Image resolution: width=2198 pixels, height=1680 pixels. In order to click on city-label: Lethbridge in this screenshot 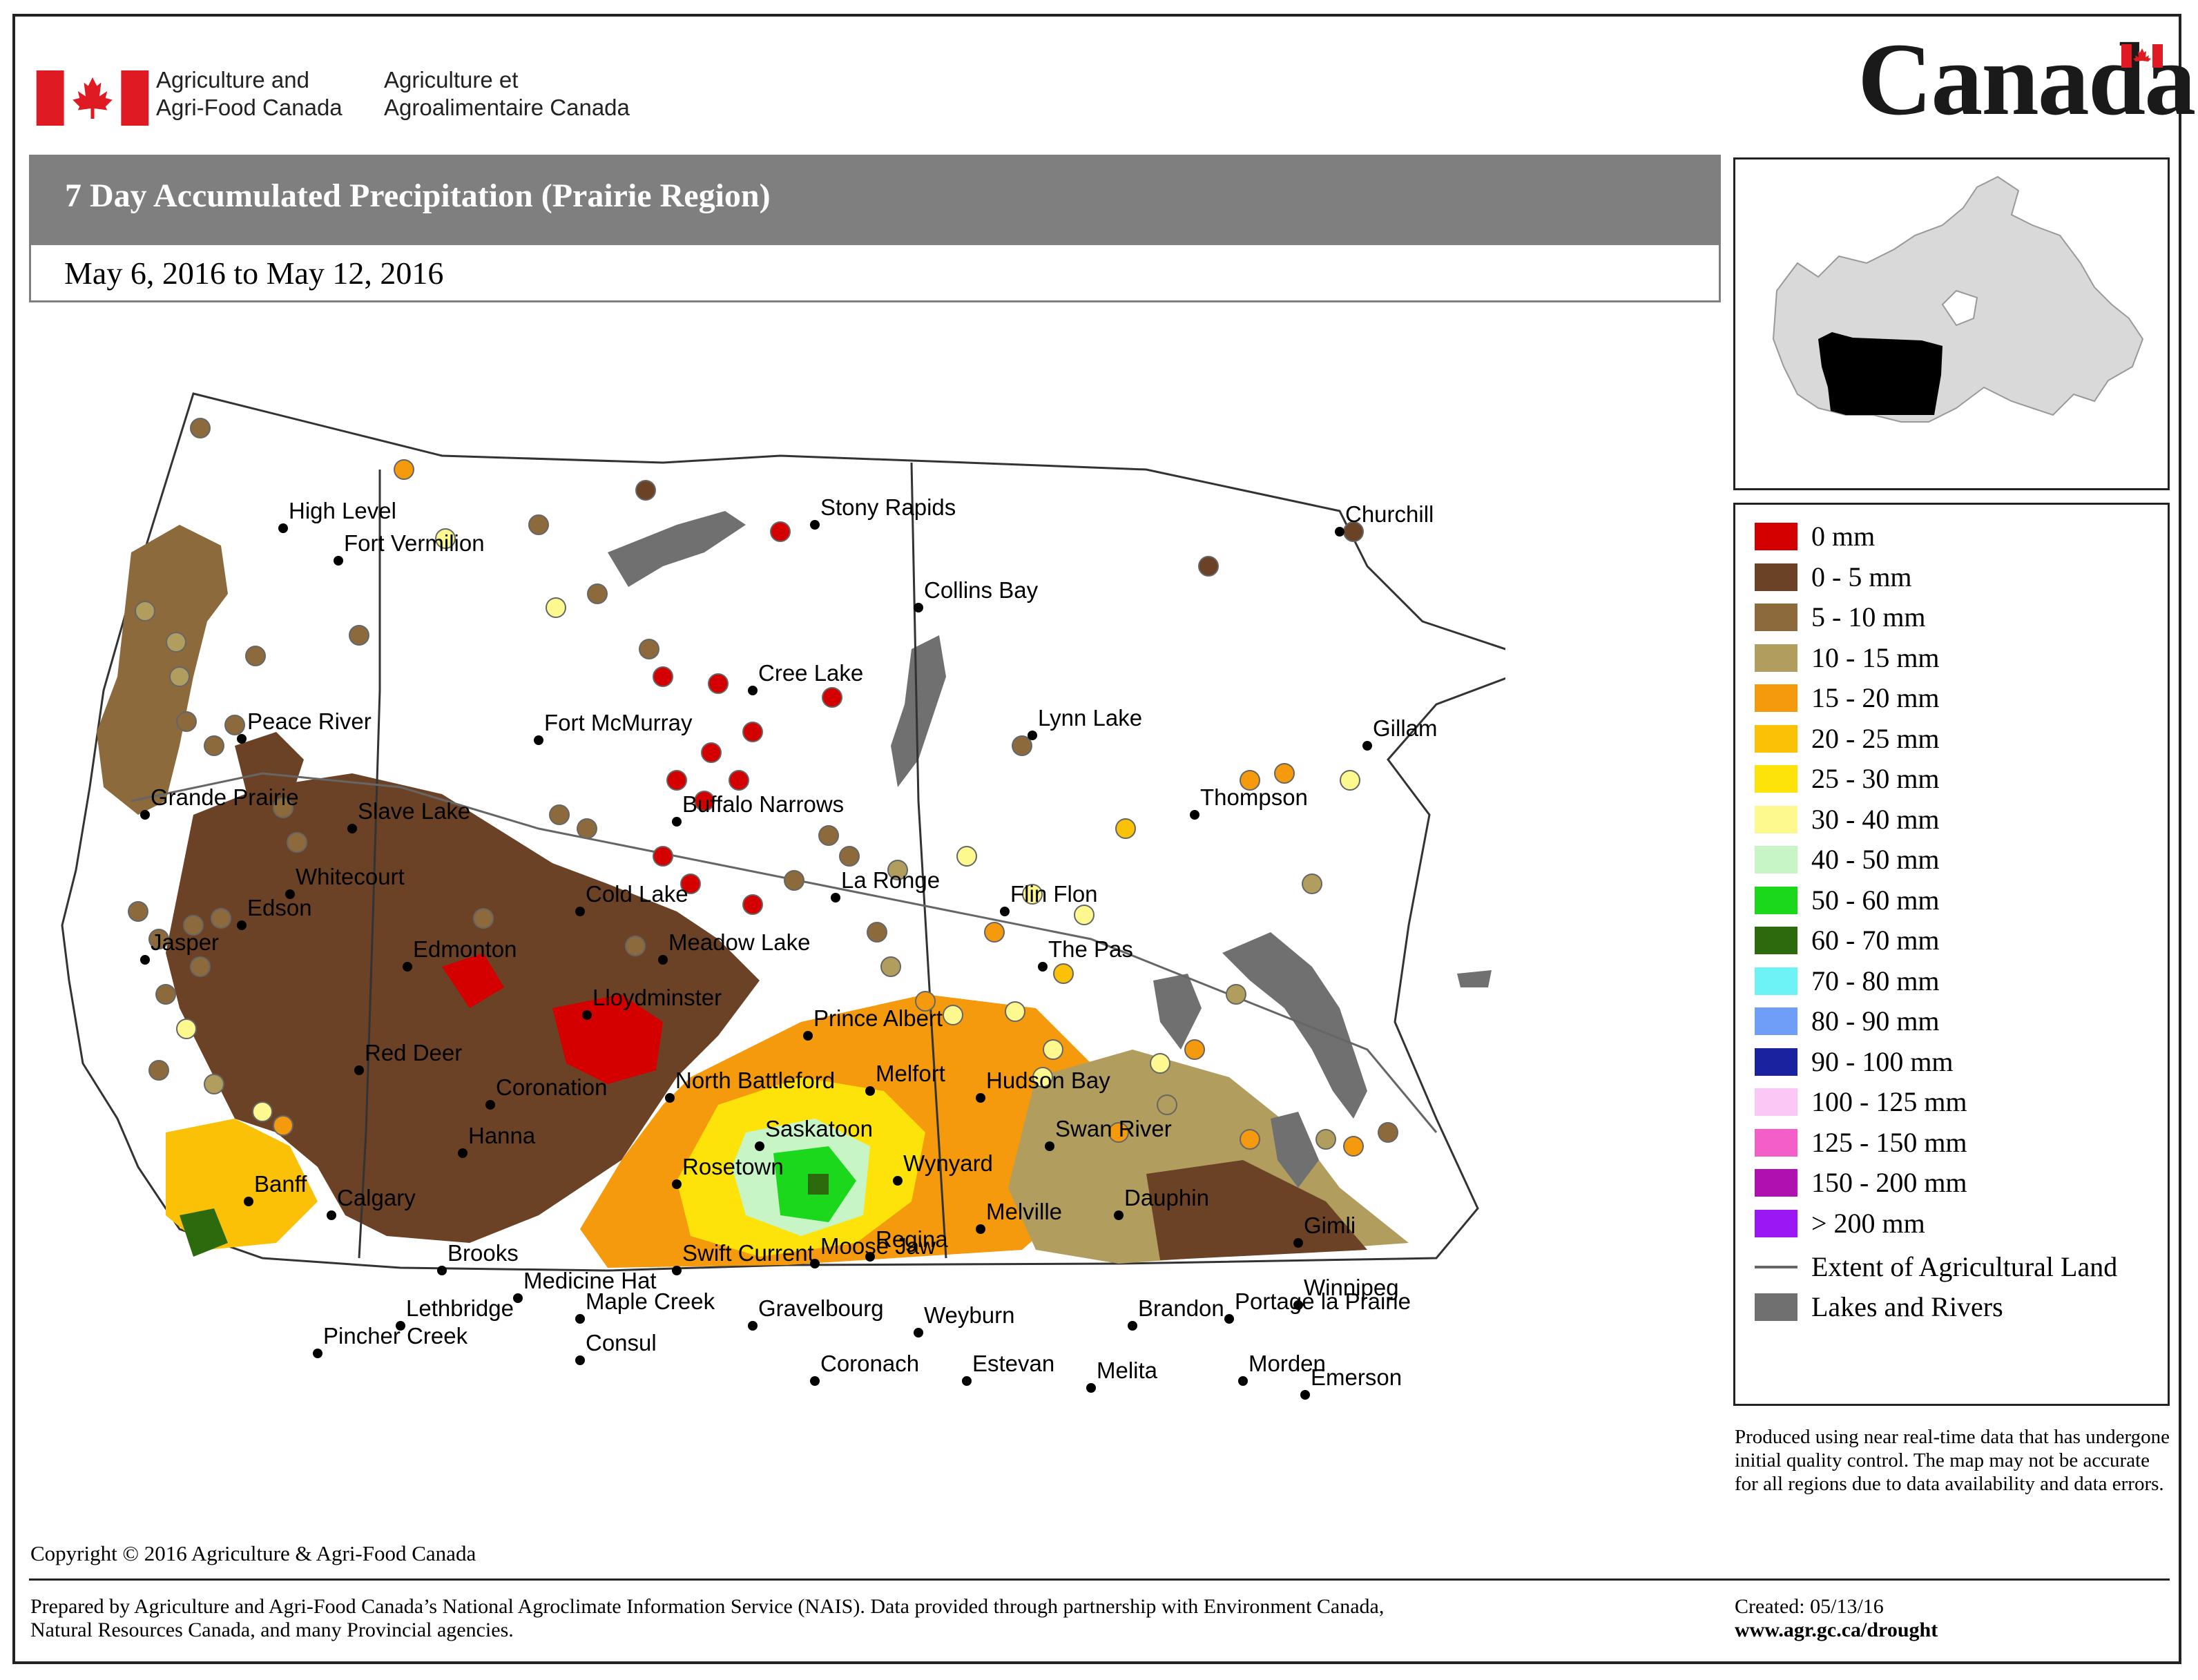, I will do `click(460, 1308)`.